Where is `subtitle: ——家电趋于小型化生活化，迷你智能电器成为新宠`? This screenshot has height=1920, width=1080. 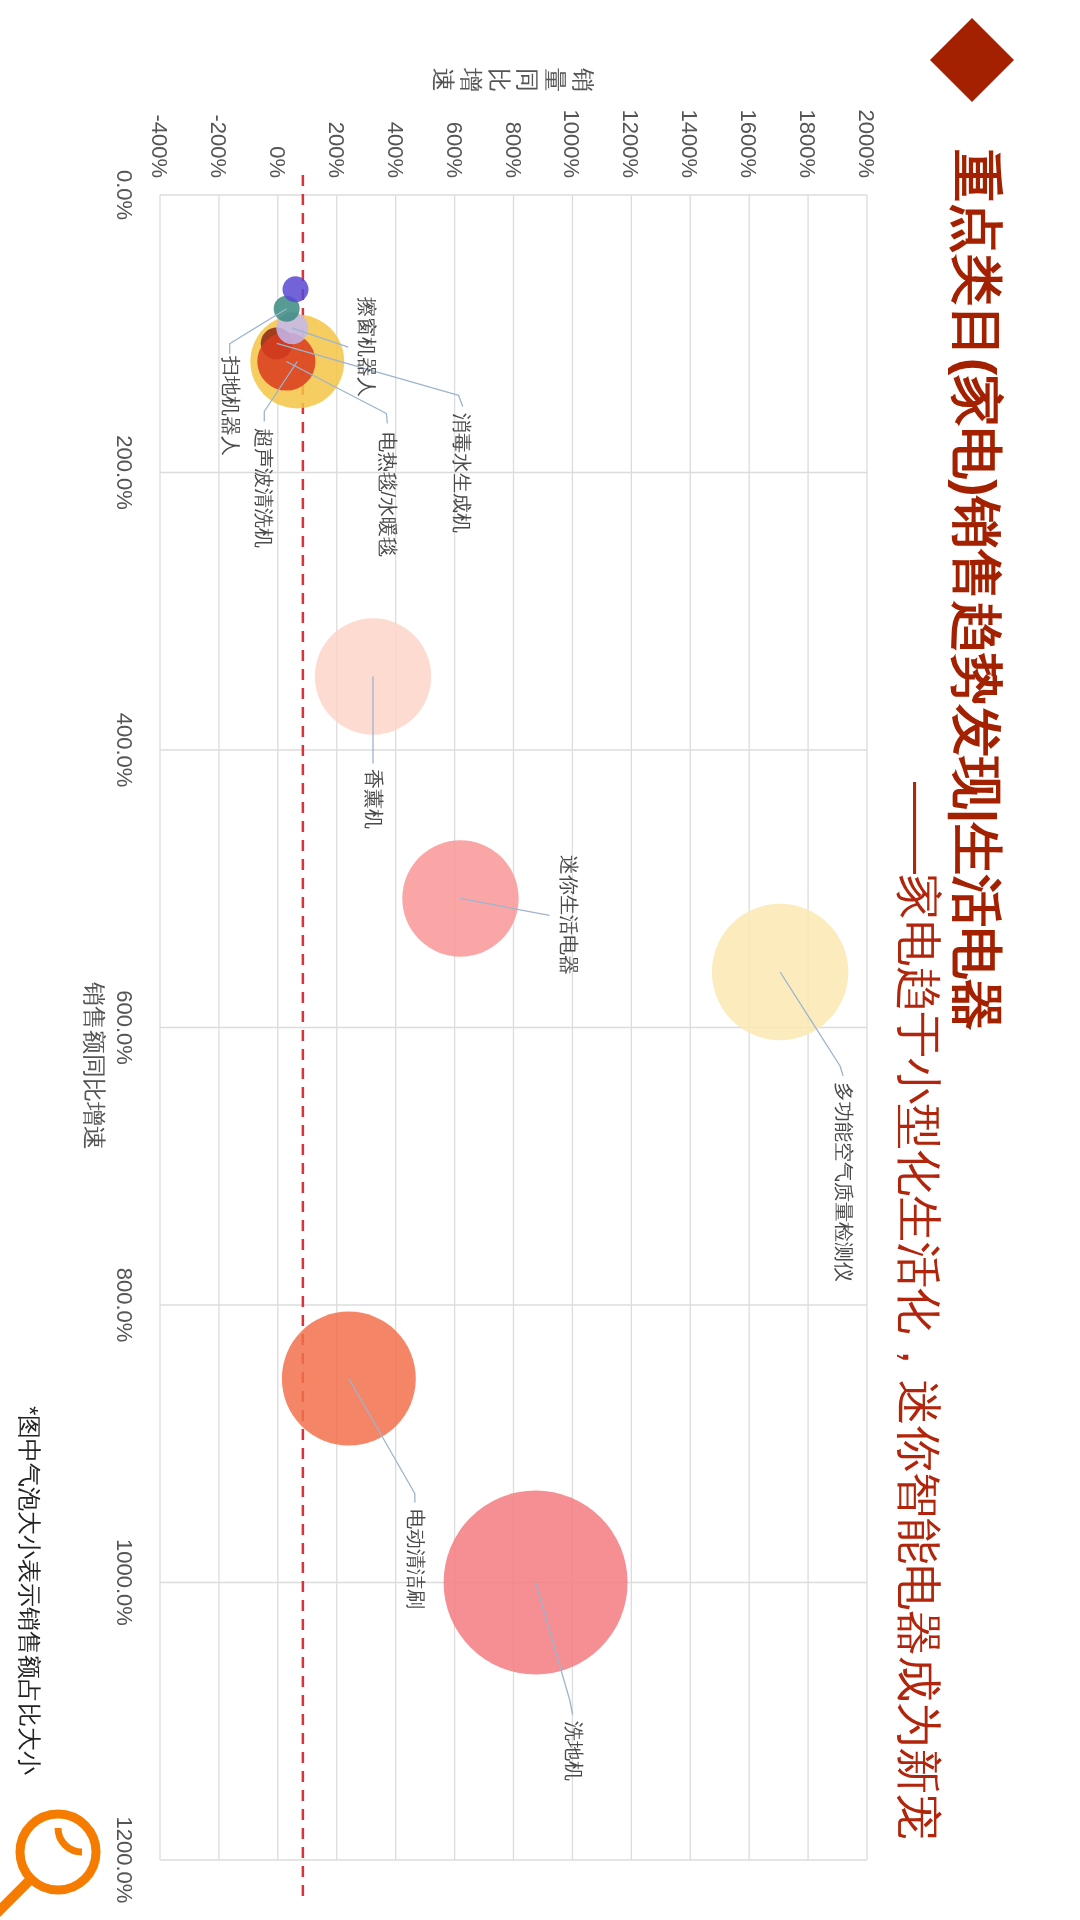
subtitle: ——家电趋于小型化生活化，迷你智能电器成为新宠 is located at coordinates (919, 1311).